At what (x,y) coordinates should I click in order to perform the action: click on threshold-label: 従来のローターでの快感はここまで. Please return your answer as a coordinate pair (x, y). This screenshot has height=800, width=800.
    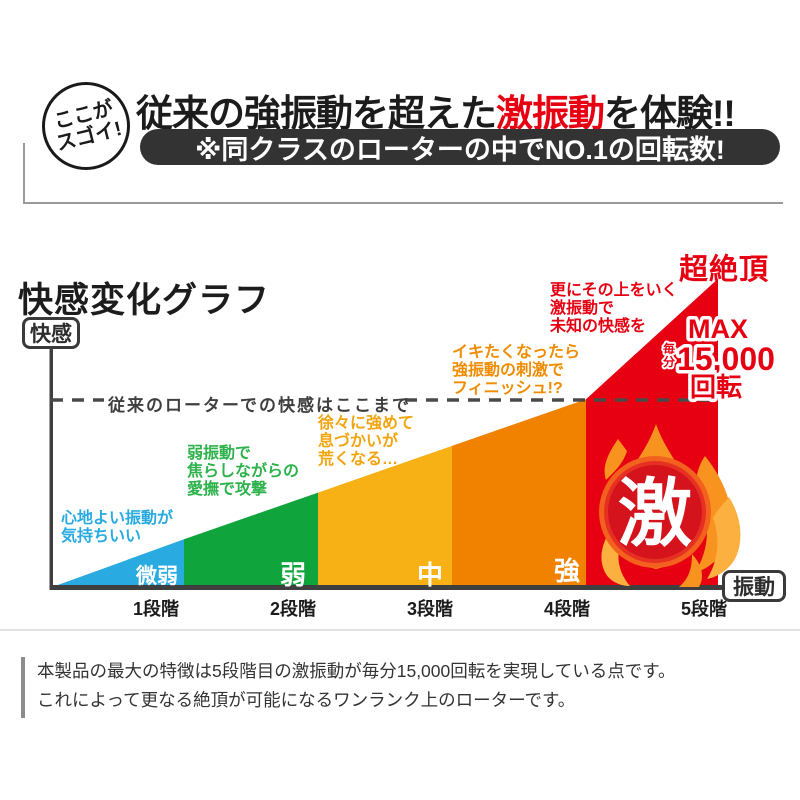
    Looking at the image, I should click on (259, 405).